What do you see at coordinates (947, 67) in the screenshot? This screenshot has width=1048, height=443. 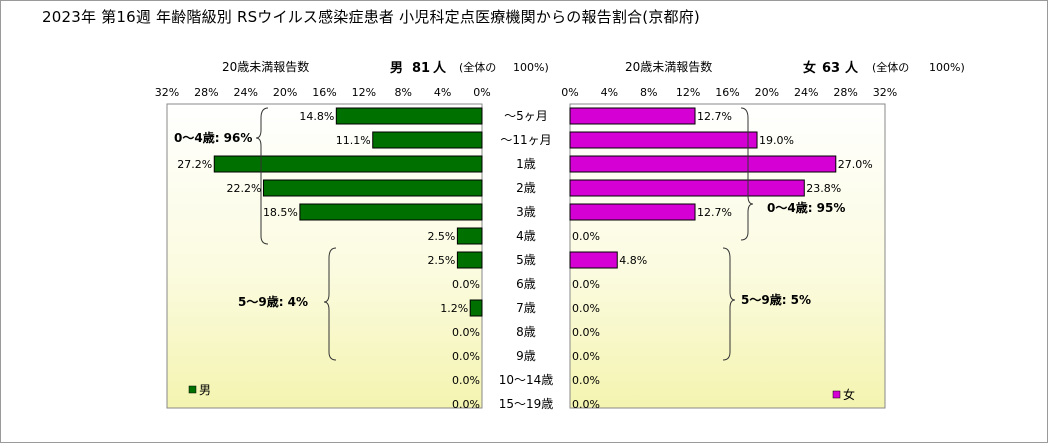 I see `right-total-pct: 100%)` at bounding box center [947, 67].